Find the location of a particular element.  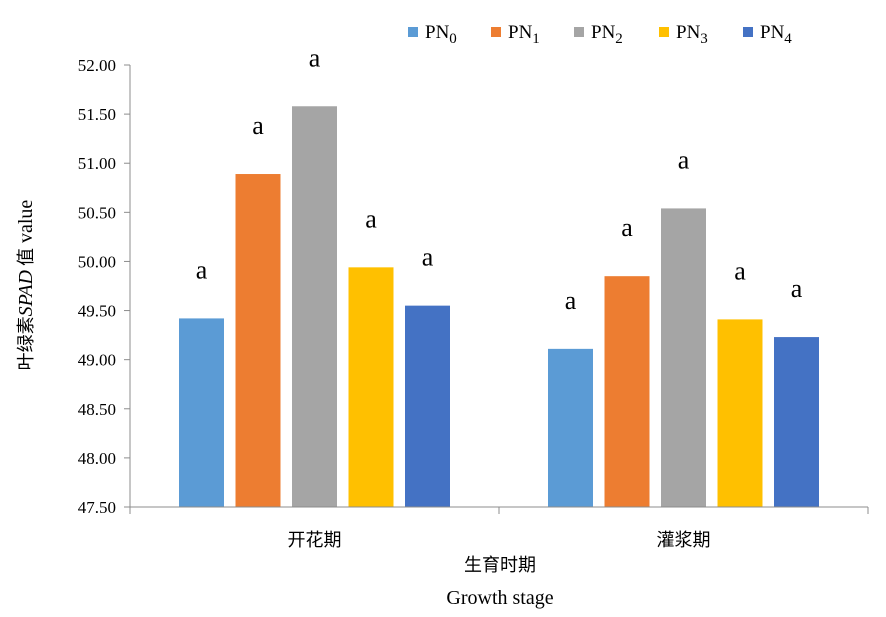

x-axis: 开花期 灌浆期 is located at coordinates (499, 528).